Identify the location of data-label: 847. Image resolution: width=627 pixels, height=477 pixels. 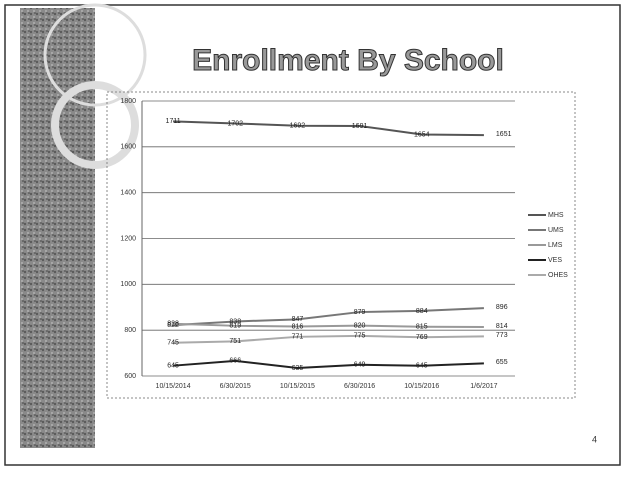
(298, 319).